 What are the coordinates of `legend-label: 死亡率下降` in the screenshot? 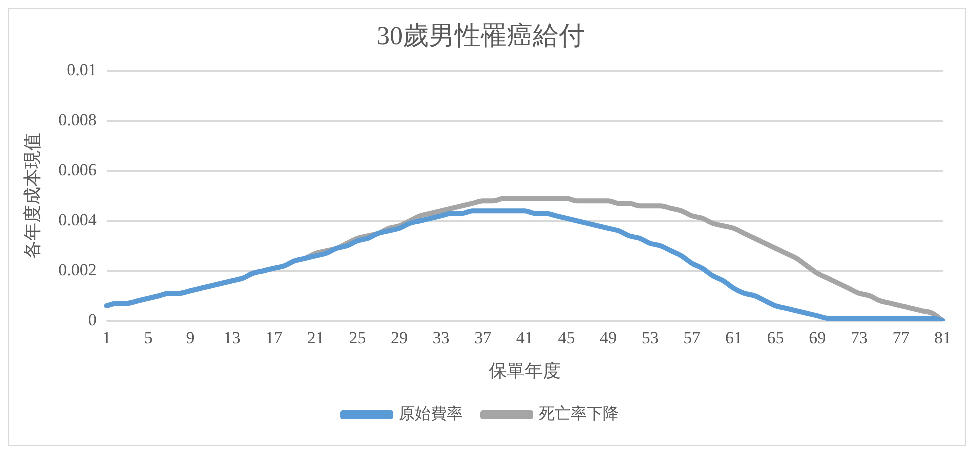 It's located at (579, 414).